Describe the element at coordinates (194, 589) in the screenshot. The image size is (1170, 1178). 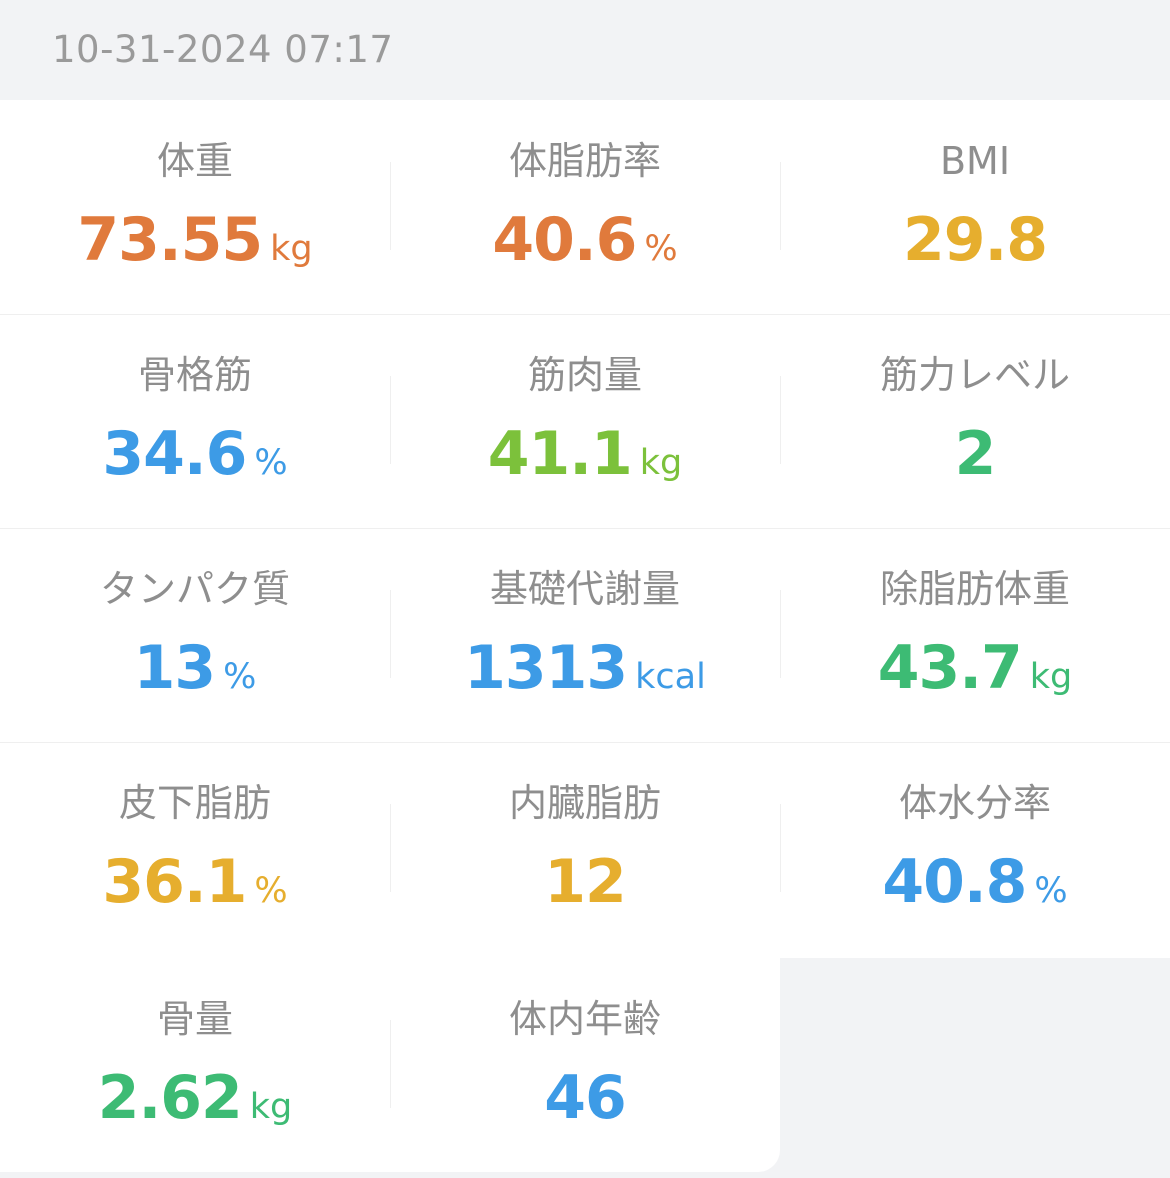
I see `metric-label: タンパク質` at that location.